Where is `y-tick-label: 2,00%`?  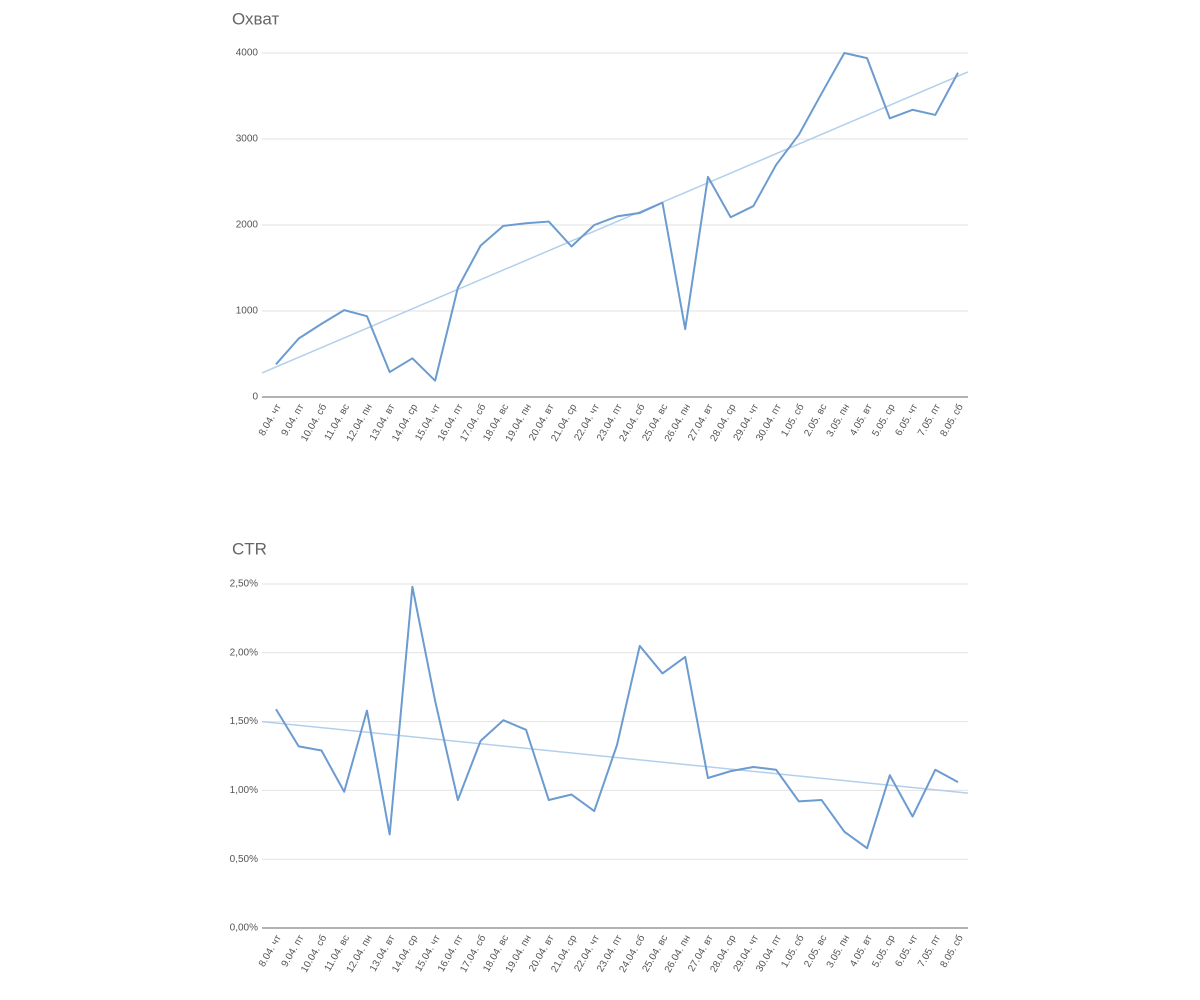
y-tick-label: 2,00% is located at coordinates (244, 652).